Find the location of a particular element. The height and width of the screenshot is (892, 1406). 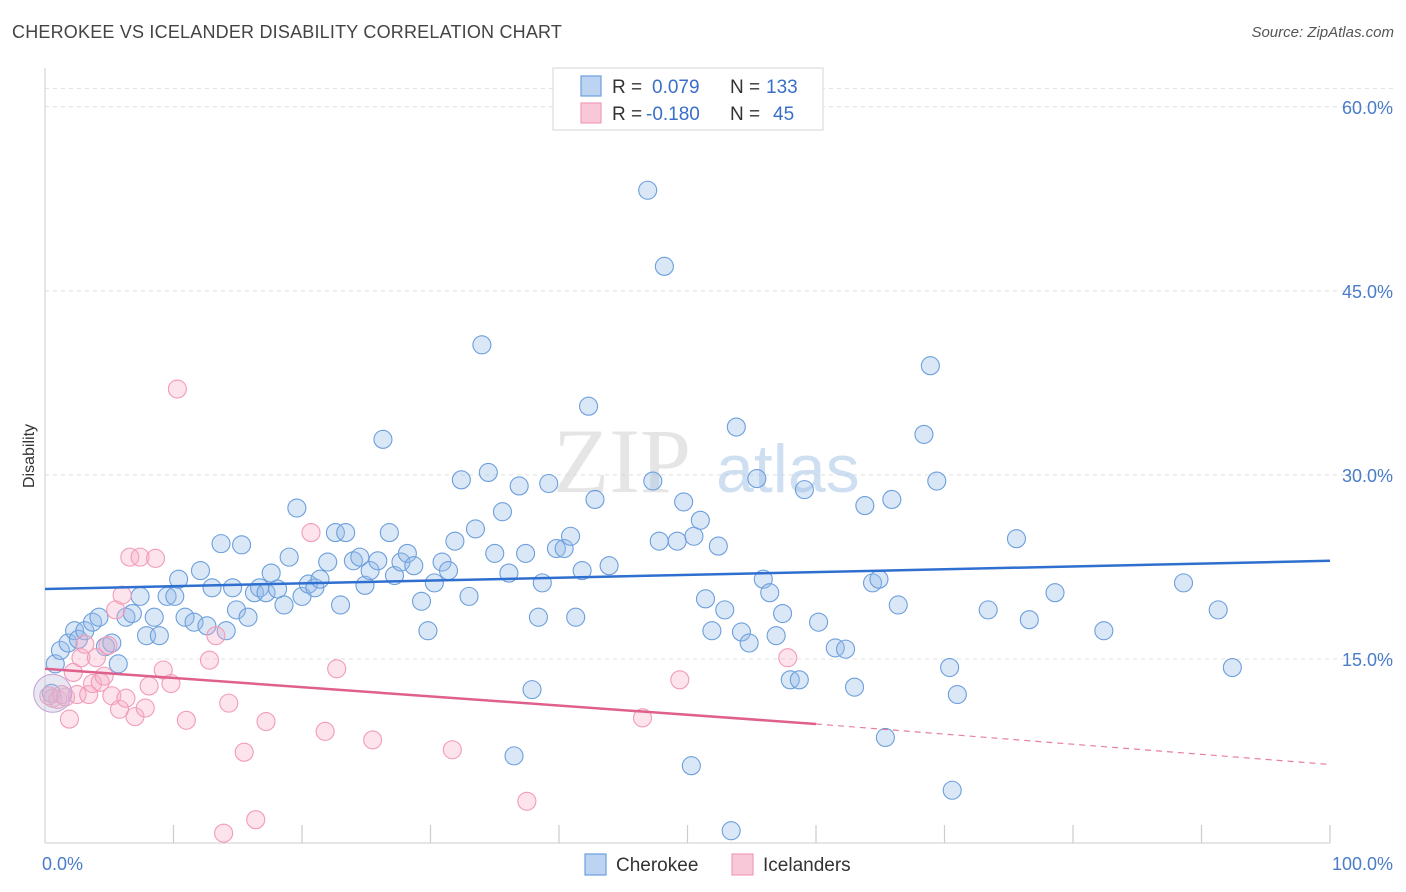

legend-n-value-1: 133 is located at coordinates (782, 87).